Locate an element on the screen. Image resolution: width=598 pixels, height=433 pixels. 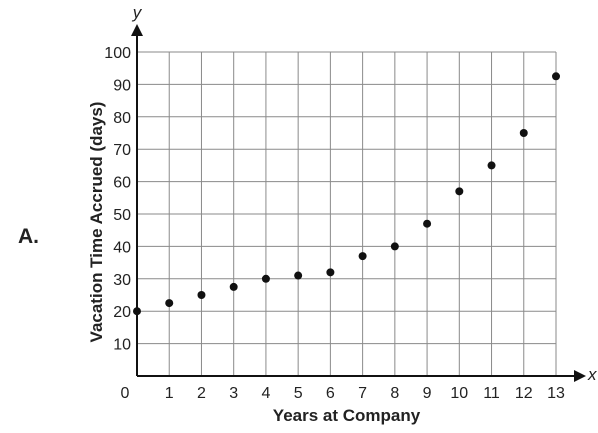
x-tick-label: 3 is located at coordinates (233, 393).